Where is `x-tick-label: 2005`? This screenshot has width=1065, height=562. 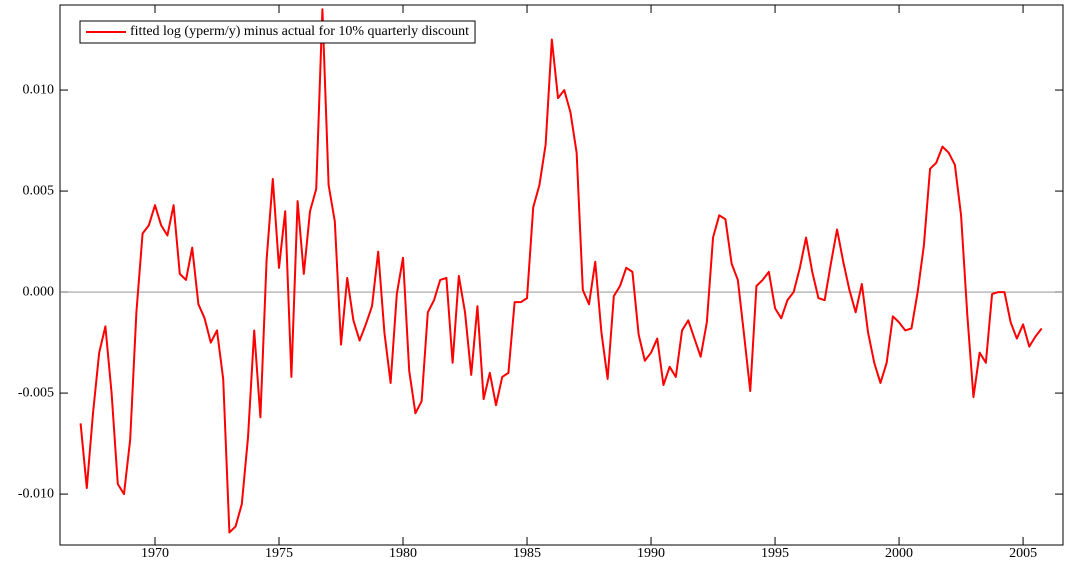 x-tick-label: 2005 is located at coordinates (1023, 553).